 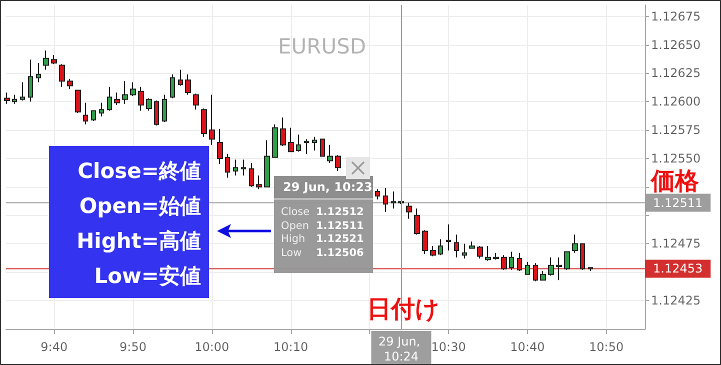 What do you see at coordinates (293, 239) in the screenshot?
I see `annotation: High` at bounding box center [293, 239].